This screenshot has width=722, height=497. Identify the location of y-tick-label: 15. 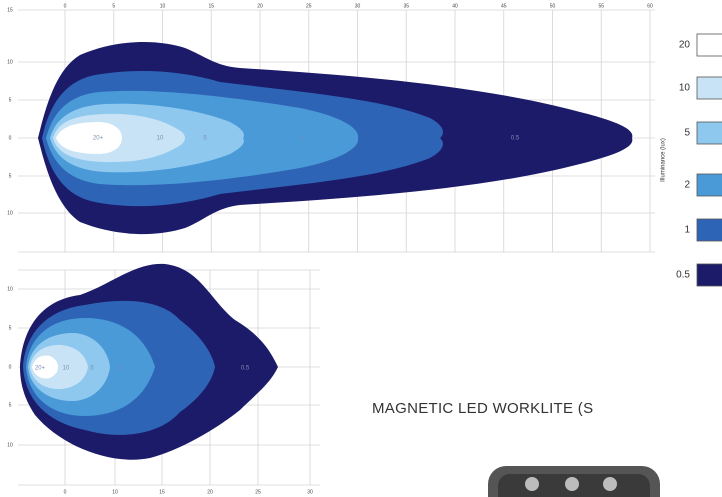
(10, 10).